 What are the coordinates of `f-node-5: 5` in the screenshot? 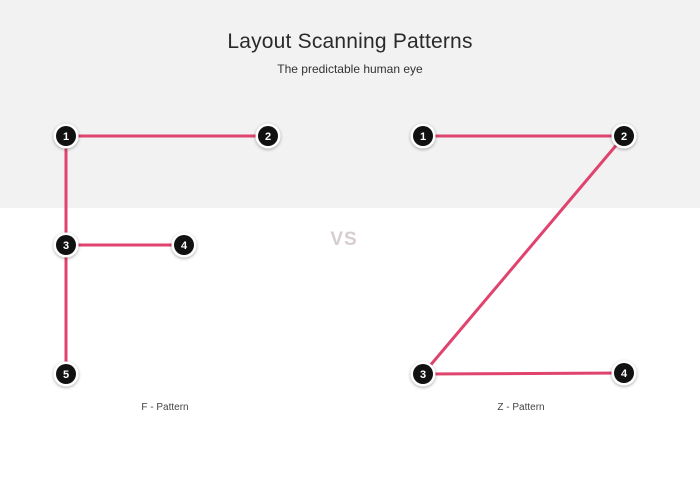 It's located at (66, 374).